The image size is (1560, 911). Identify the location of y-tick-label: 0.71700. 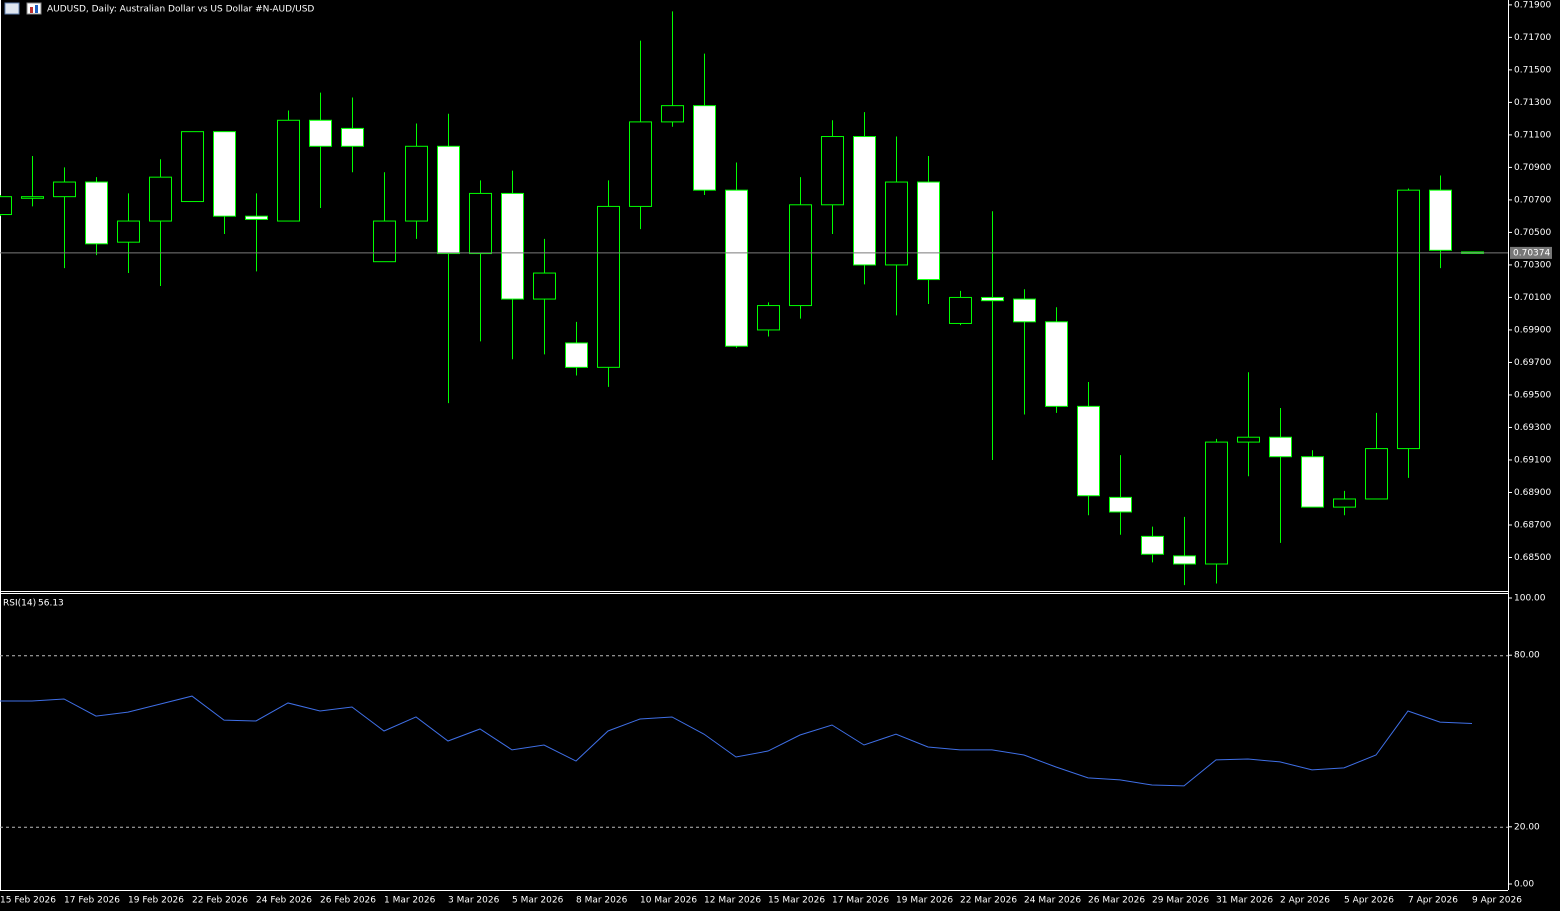
(1532, 38).